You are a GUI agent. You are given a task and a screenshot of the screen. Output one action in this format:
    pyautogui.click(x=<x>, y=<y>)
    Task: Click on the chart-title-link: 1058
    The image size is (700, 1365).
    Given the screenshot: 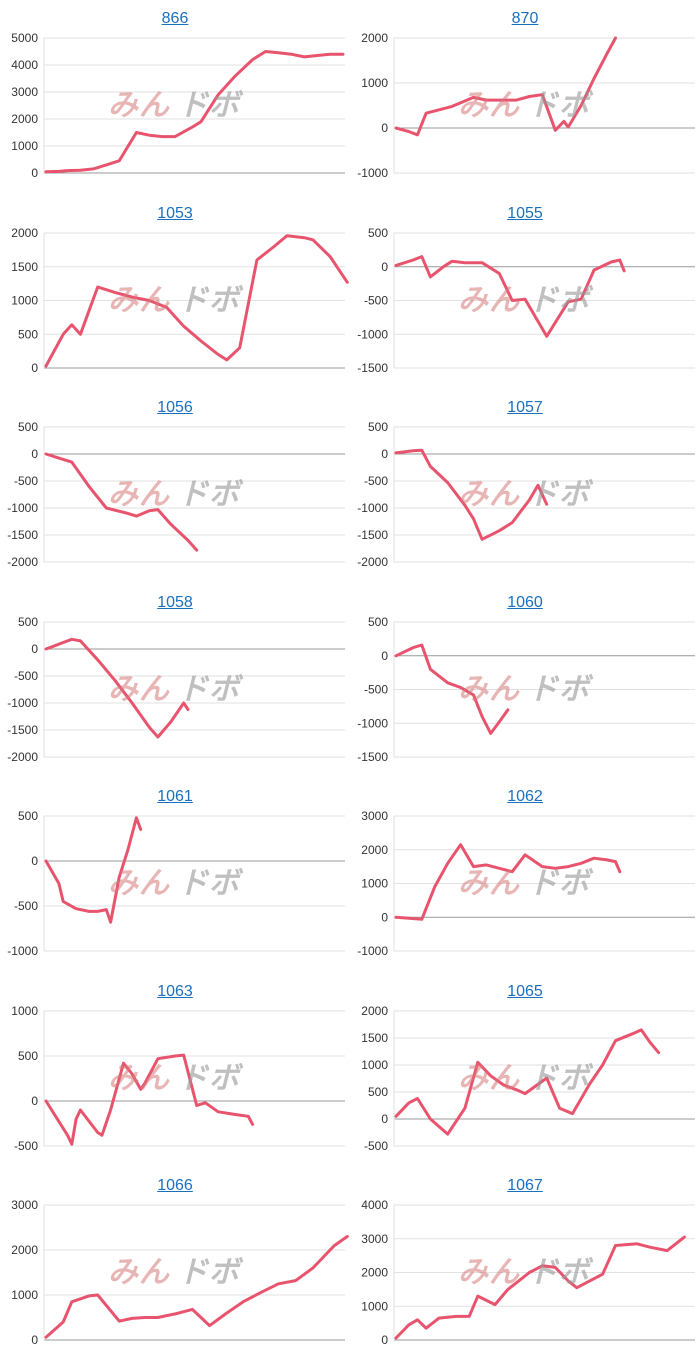 What is the action you would take?
    pyautogui.click(x=175, y=602)
    